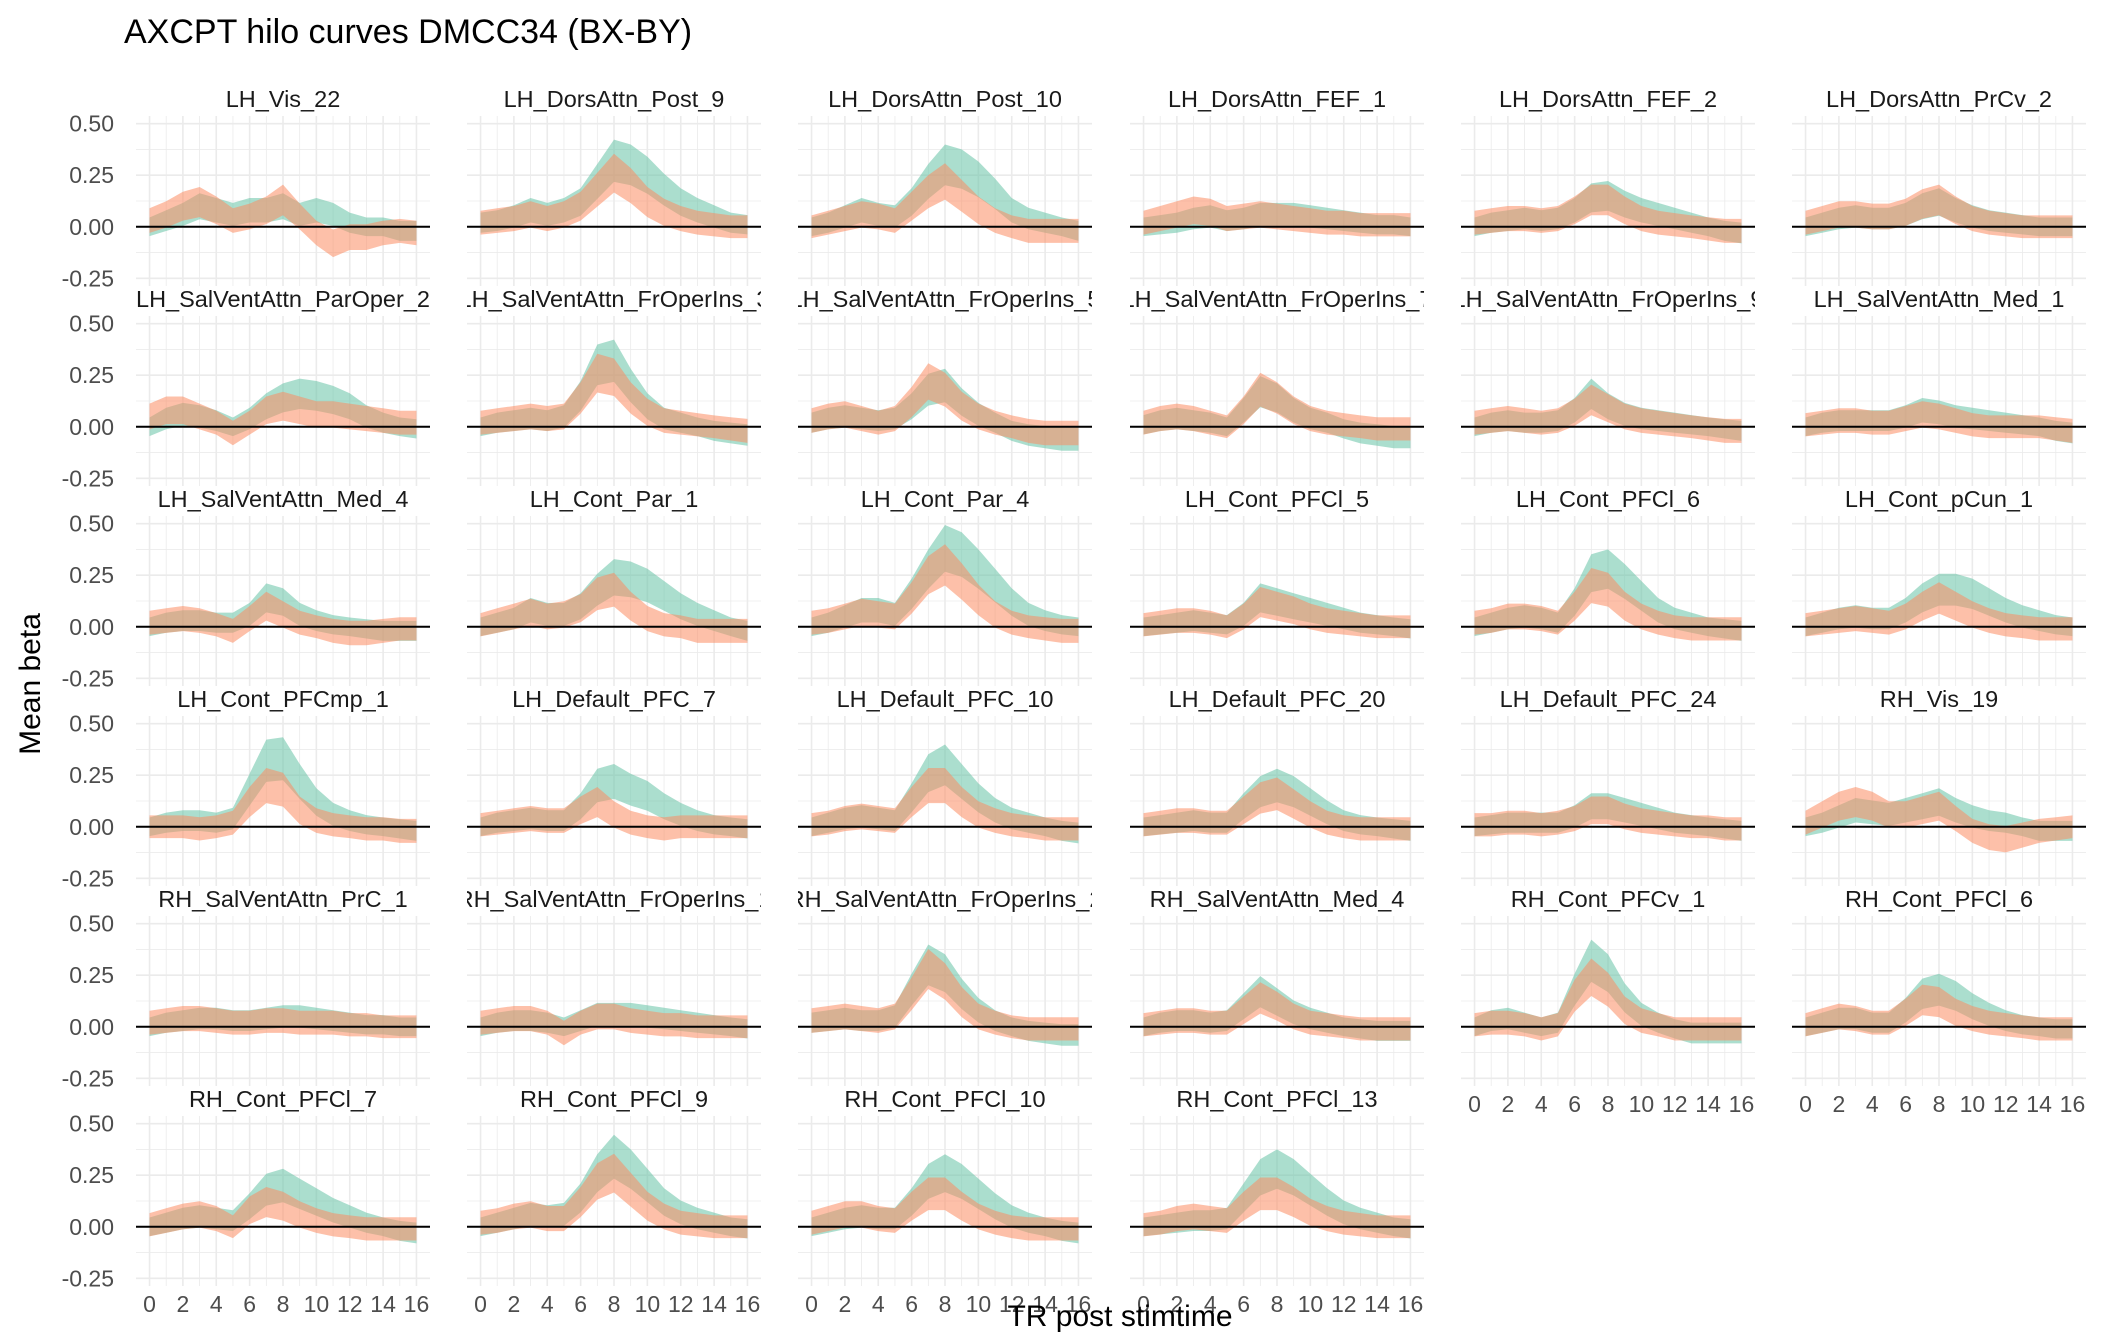 The image size is (2112, 1344). What do you see at coordinates (1608, 299) in the screenshot?
I see `facet-label: LH_SalVentAttn_FrOperIns_9` at bounding box center [1608, 299].